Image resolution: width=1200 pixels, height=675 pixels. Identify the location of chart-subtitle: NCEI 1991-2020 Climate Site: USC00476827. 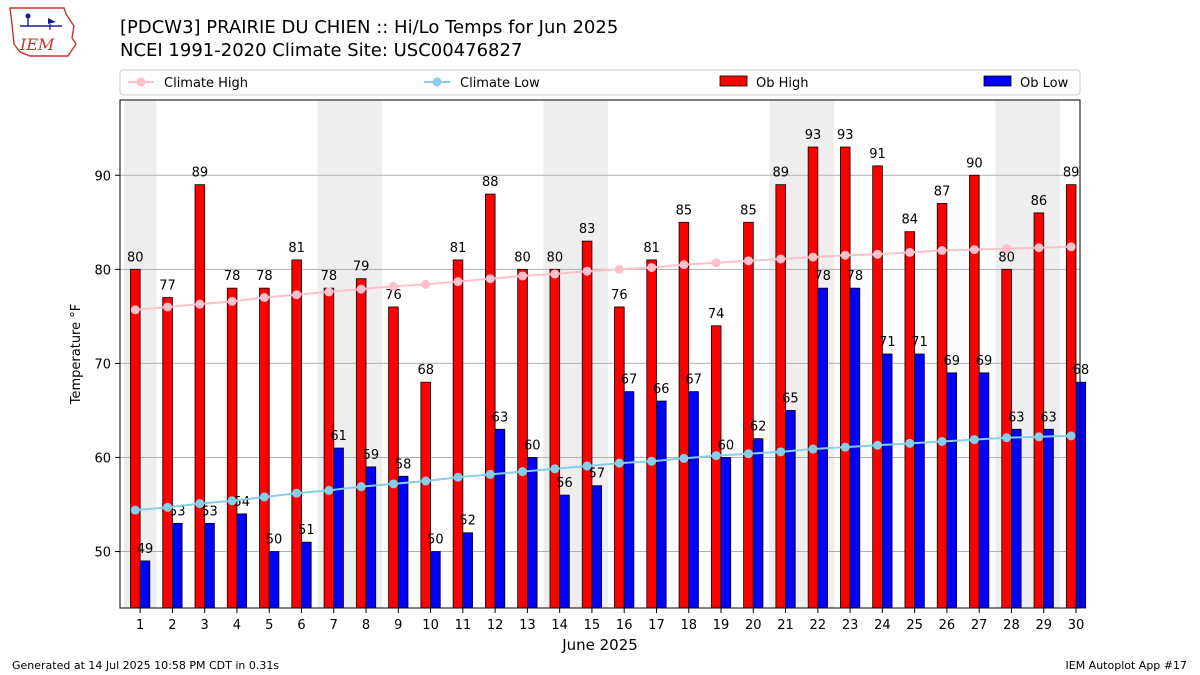
(321, 50).